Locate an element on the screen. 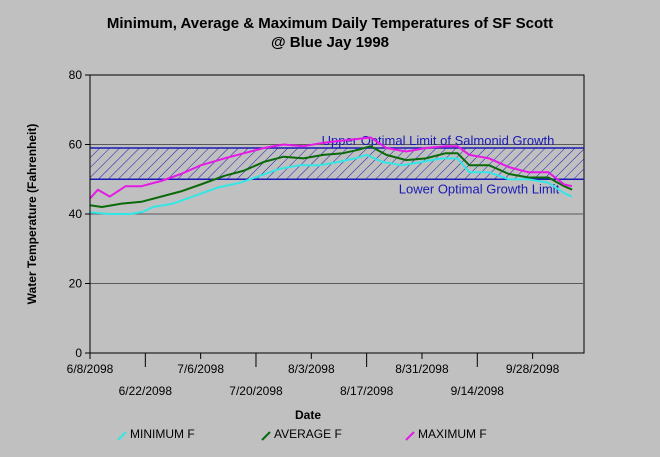 Image resolution: width=660 pixels, height=457 pixels. y-tick-label: 80 is located at coordinates (76, 75).